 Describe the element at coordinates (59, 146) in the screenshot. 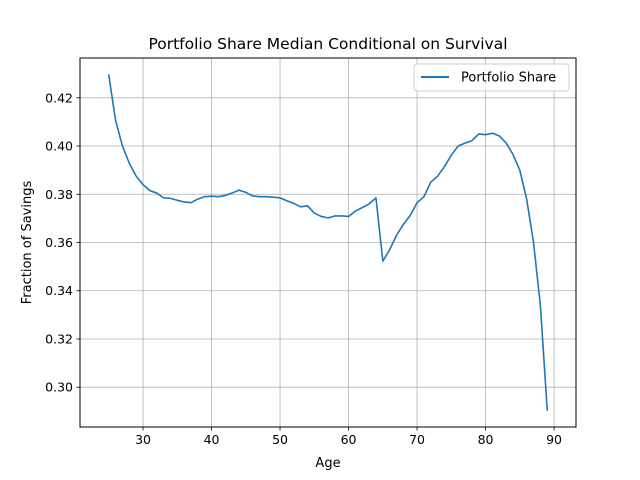

I see `y-tick-label: 0.40` at that location.